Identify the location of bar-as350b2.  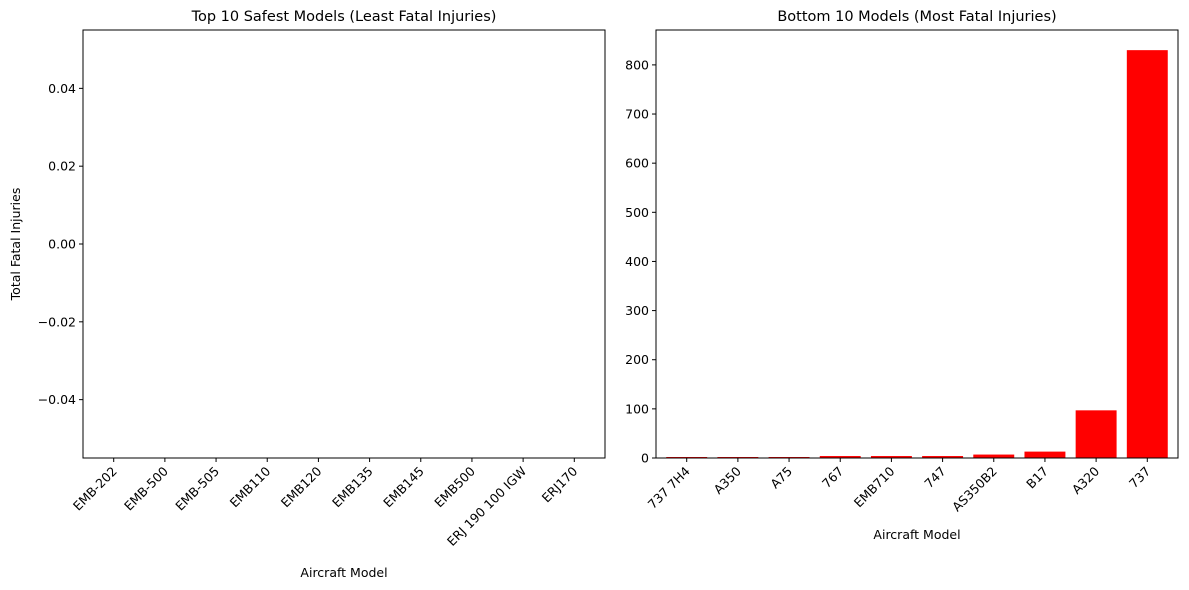
(994, 456).